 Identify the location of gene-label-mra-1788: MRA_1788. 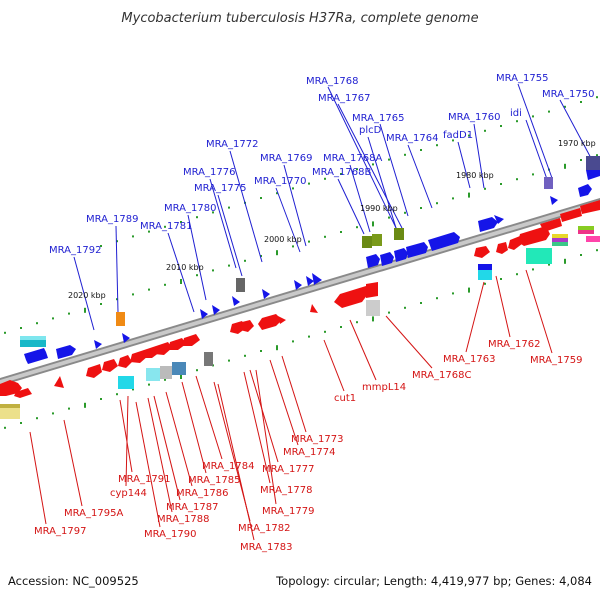
(183, 519).